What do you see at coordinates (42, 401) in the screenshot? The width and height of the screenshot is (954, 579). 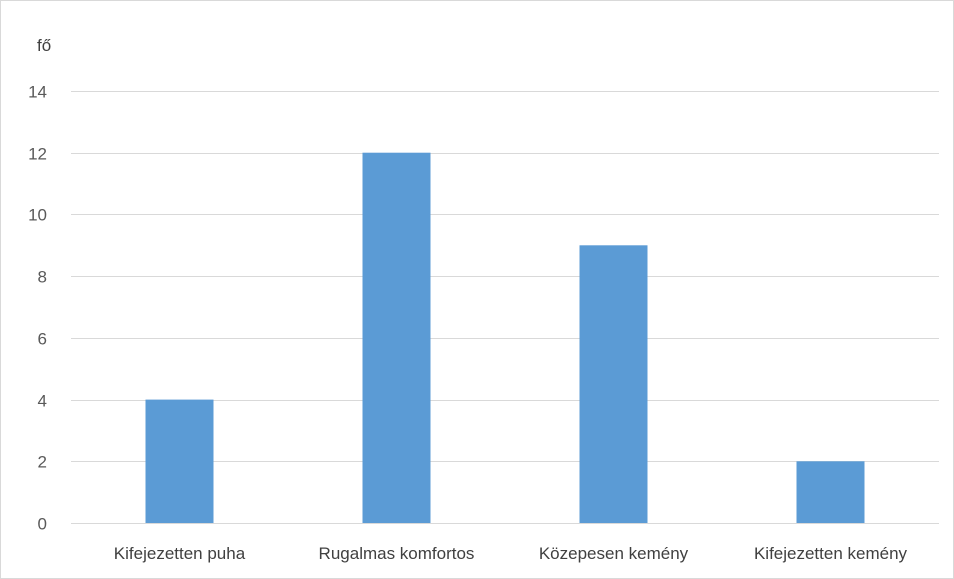 I see `y-tick-label: 4` at bounding box center [42, 401].